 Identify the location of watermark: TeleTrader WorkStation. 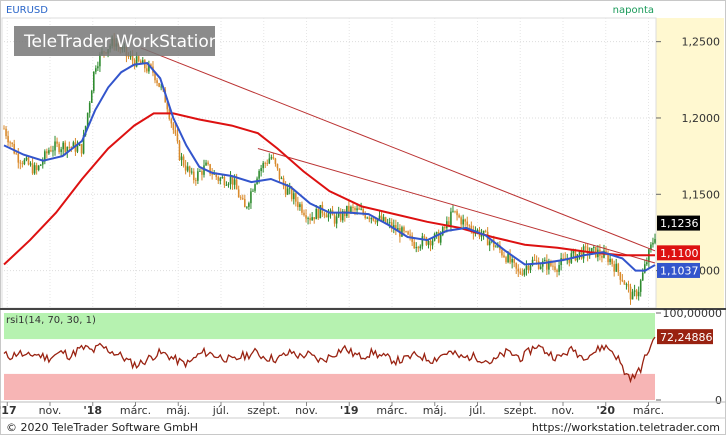
(117, 41).